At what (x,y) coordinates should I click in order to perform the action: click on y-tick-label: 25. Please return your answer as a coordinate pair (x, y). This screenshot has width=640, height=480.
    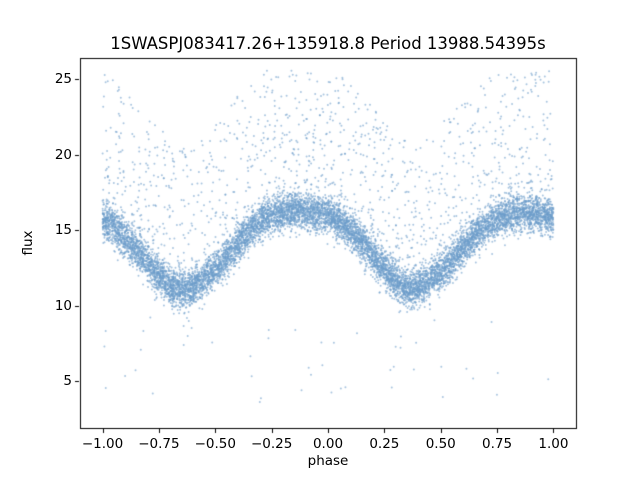
    Looking at the image, I should click on (63, 79).